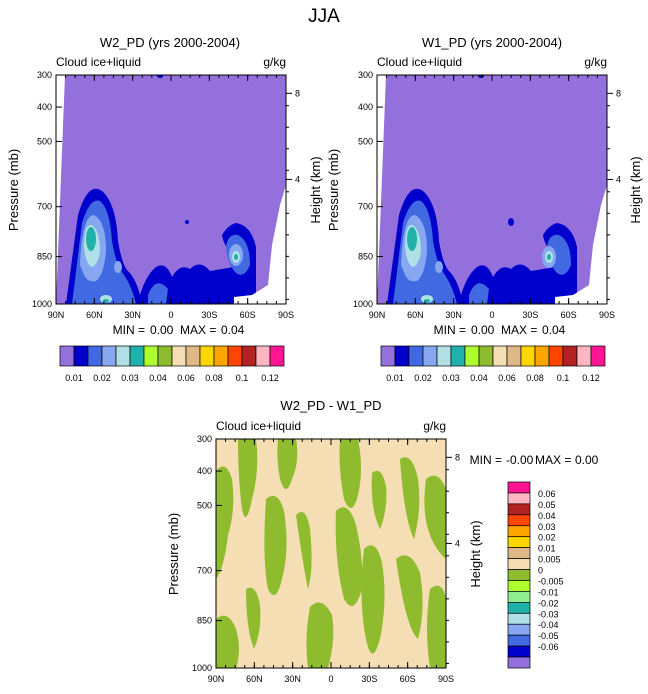  What do you see at coordinates (187, 222) in the screenshot?
I see `contour-fill-spot` at bounding box center [187, 222].